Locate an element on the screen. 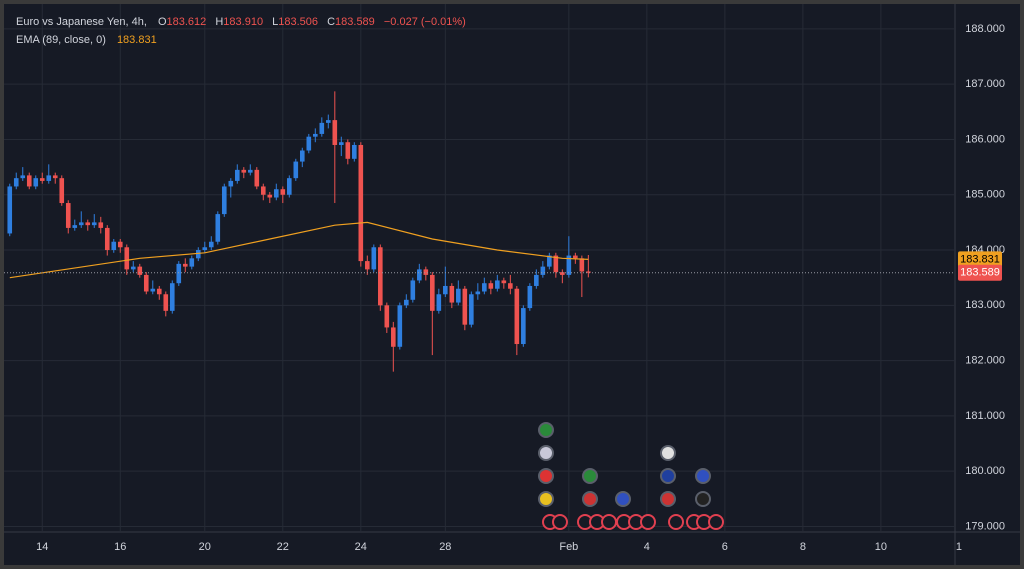  y-tick-label: 186.000 is located at coordinates (985, 139).